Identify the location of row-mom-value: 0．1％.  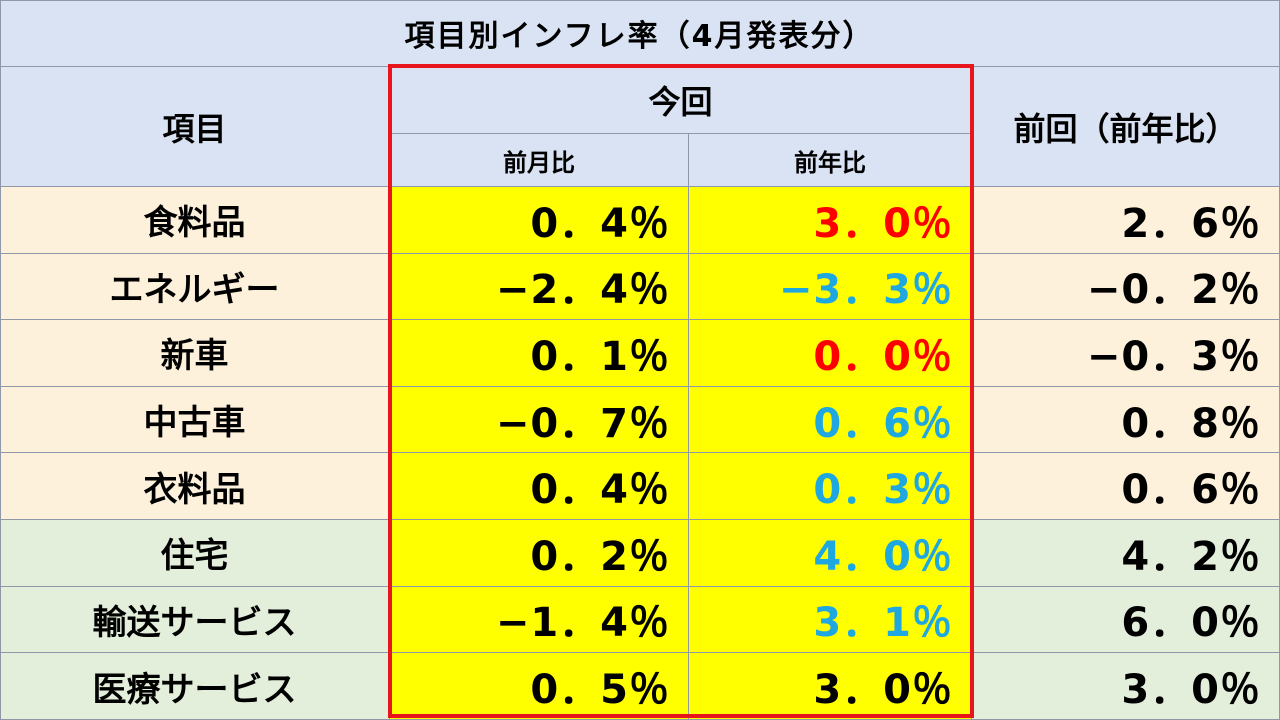
(539, 353).